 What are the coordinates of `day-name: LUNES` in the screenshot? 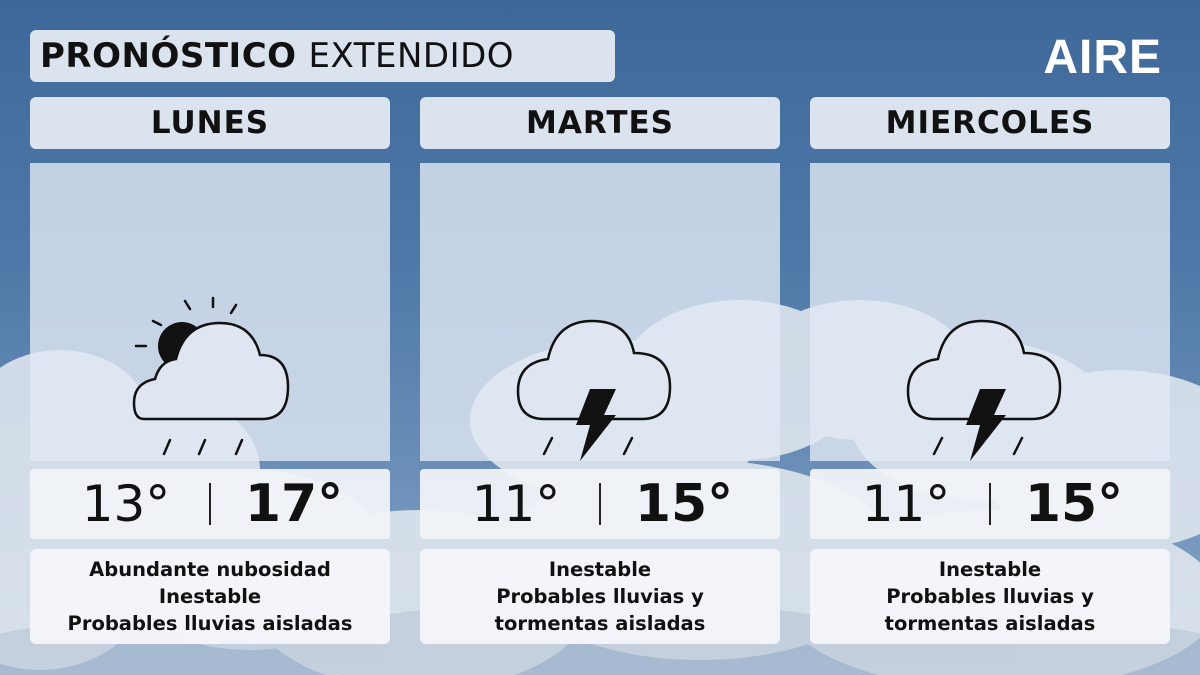 It's located at (210, 123).